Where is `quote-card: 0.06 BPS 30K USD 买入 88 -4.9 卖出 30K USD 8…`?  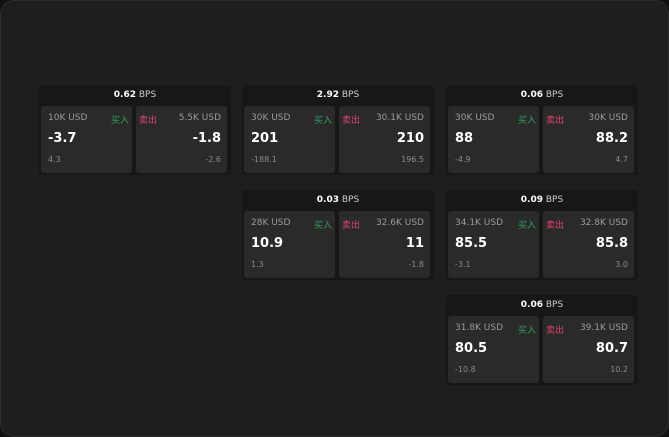
quote-card: 0.06 BPS 30K USD 买入 88 -4.9 卖出 30K USD 8… is located at coordinates (542, 130).